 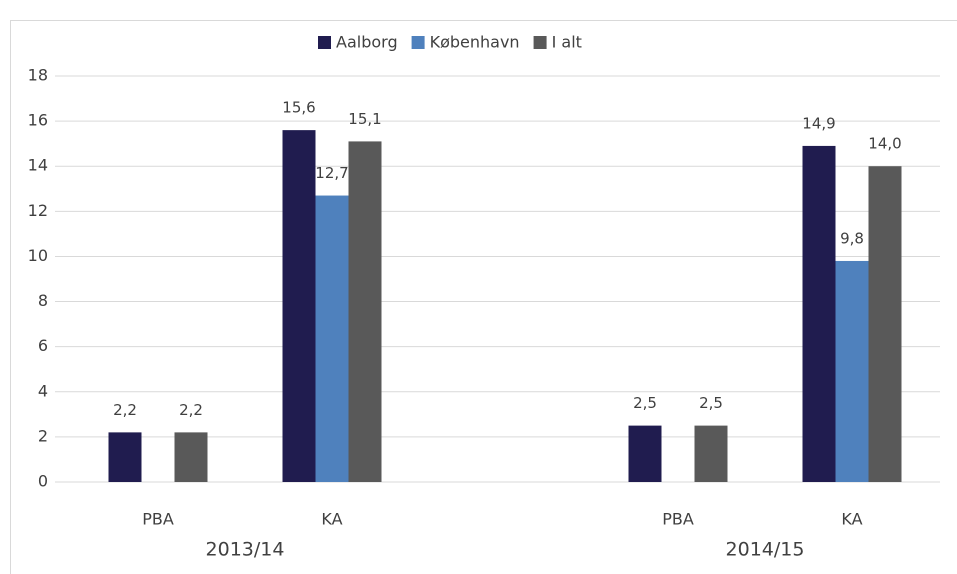 I want to click on y-tick-label: 14, so click(x=38, y=165).